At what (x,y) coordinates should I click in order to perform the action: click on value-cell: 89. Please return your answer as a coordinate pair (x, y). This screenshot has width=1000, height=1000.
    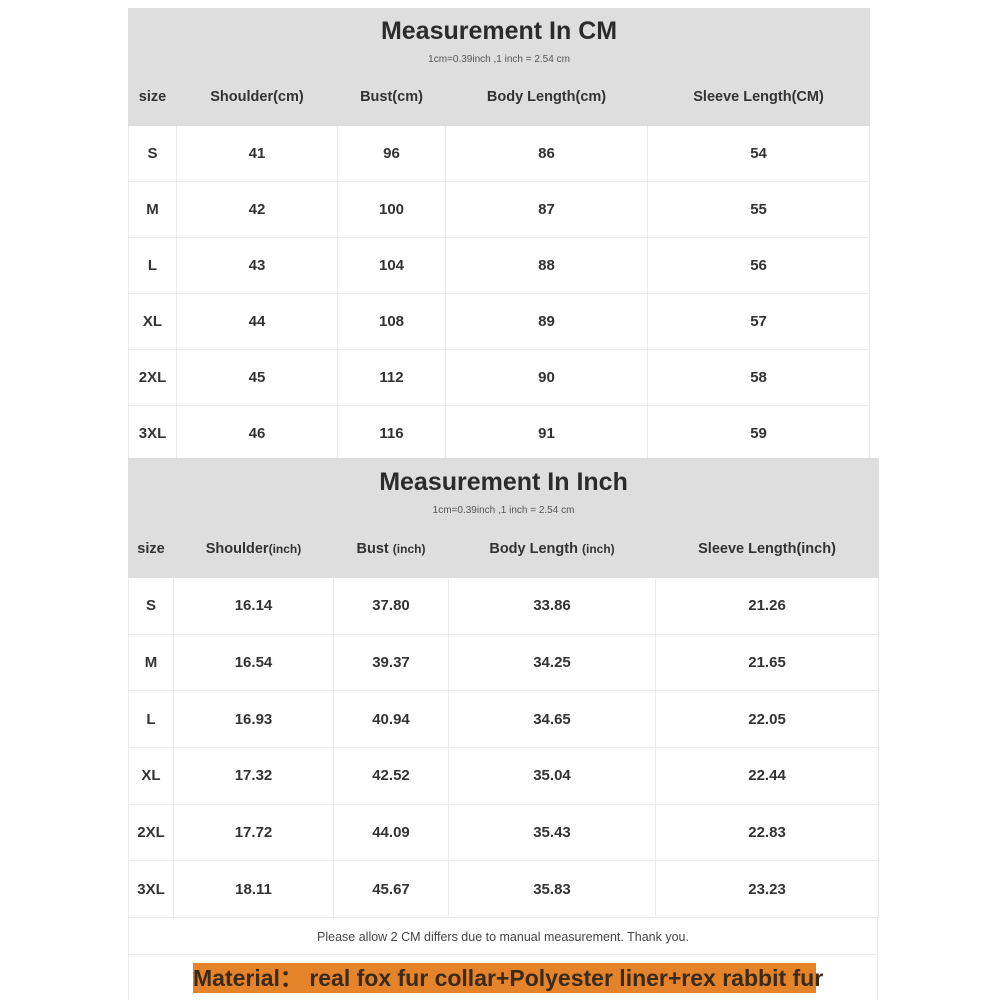
    Looking at the image, I should click on (546, 321).